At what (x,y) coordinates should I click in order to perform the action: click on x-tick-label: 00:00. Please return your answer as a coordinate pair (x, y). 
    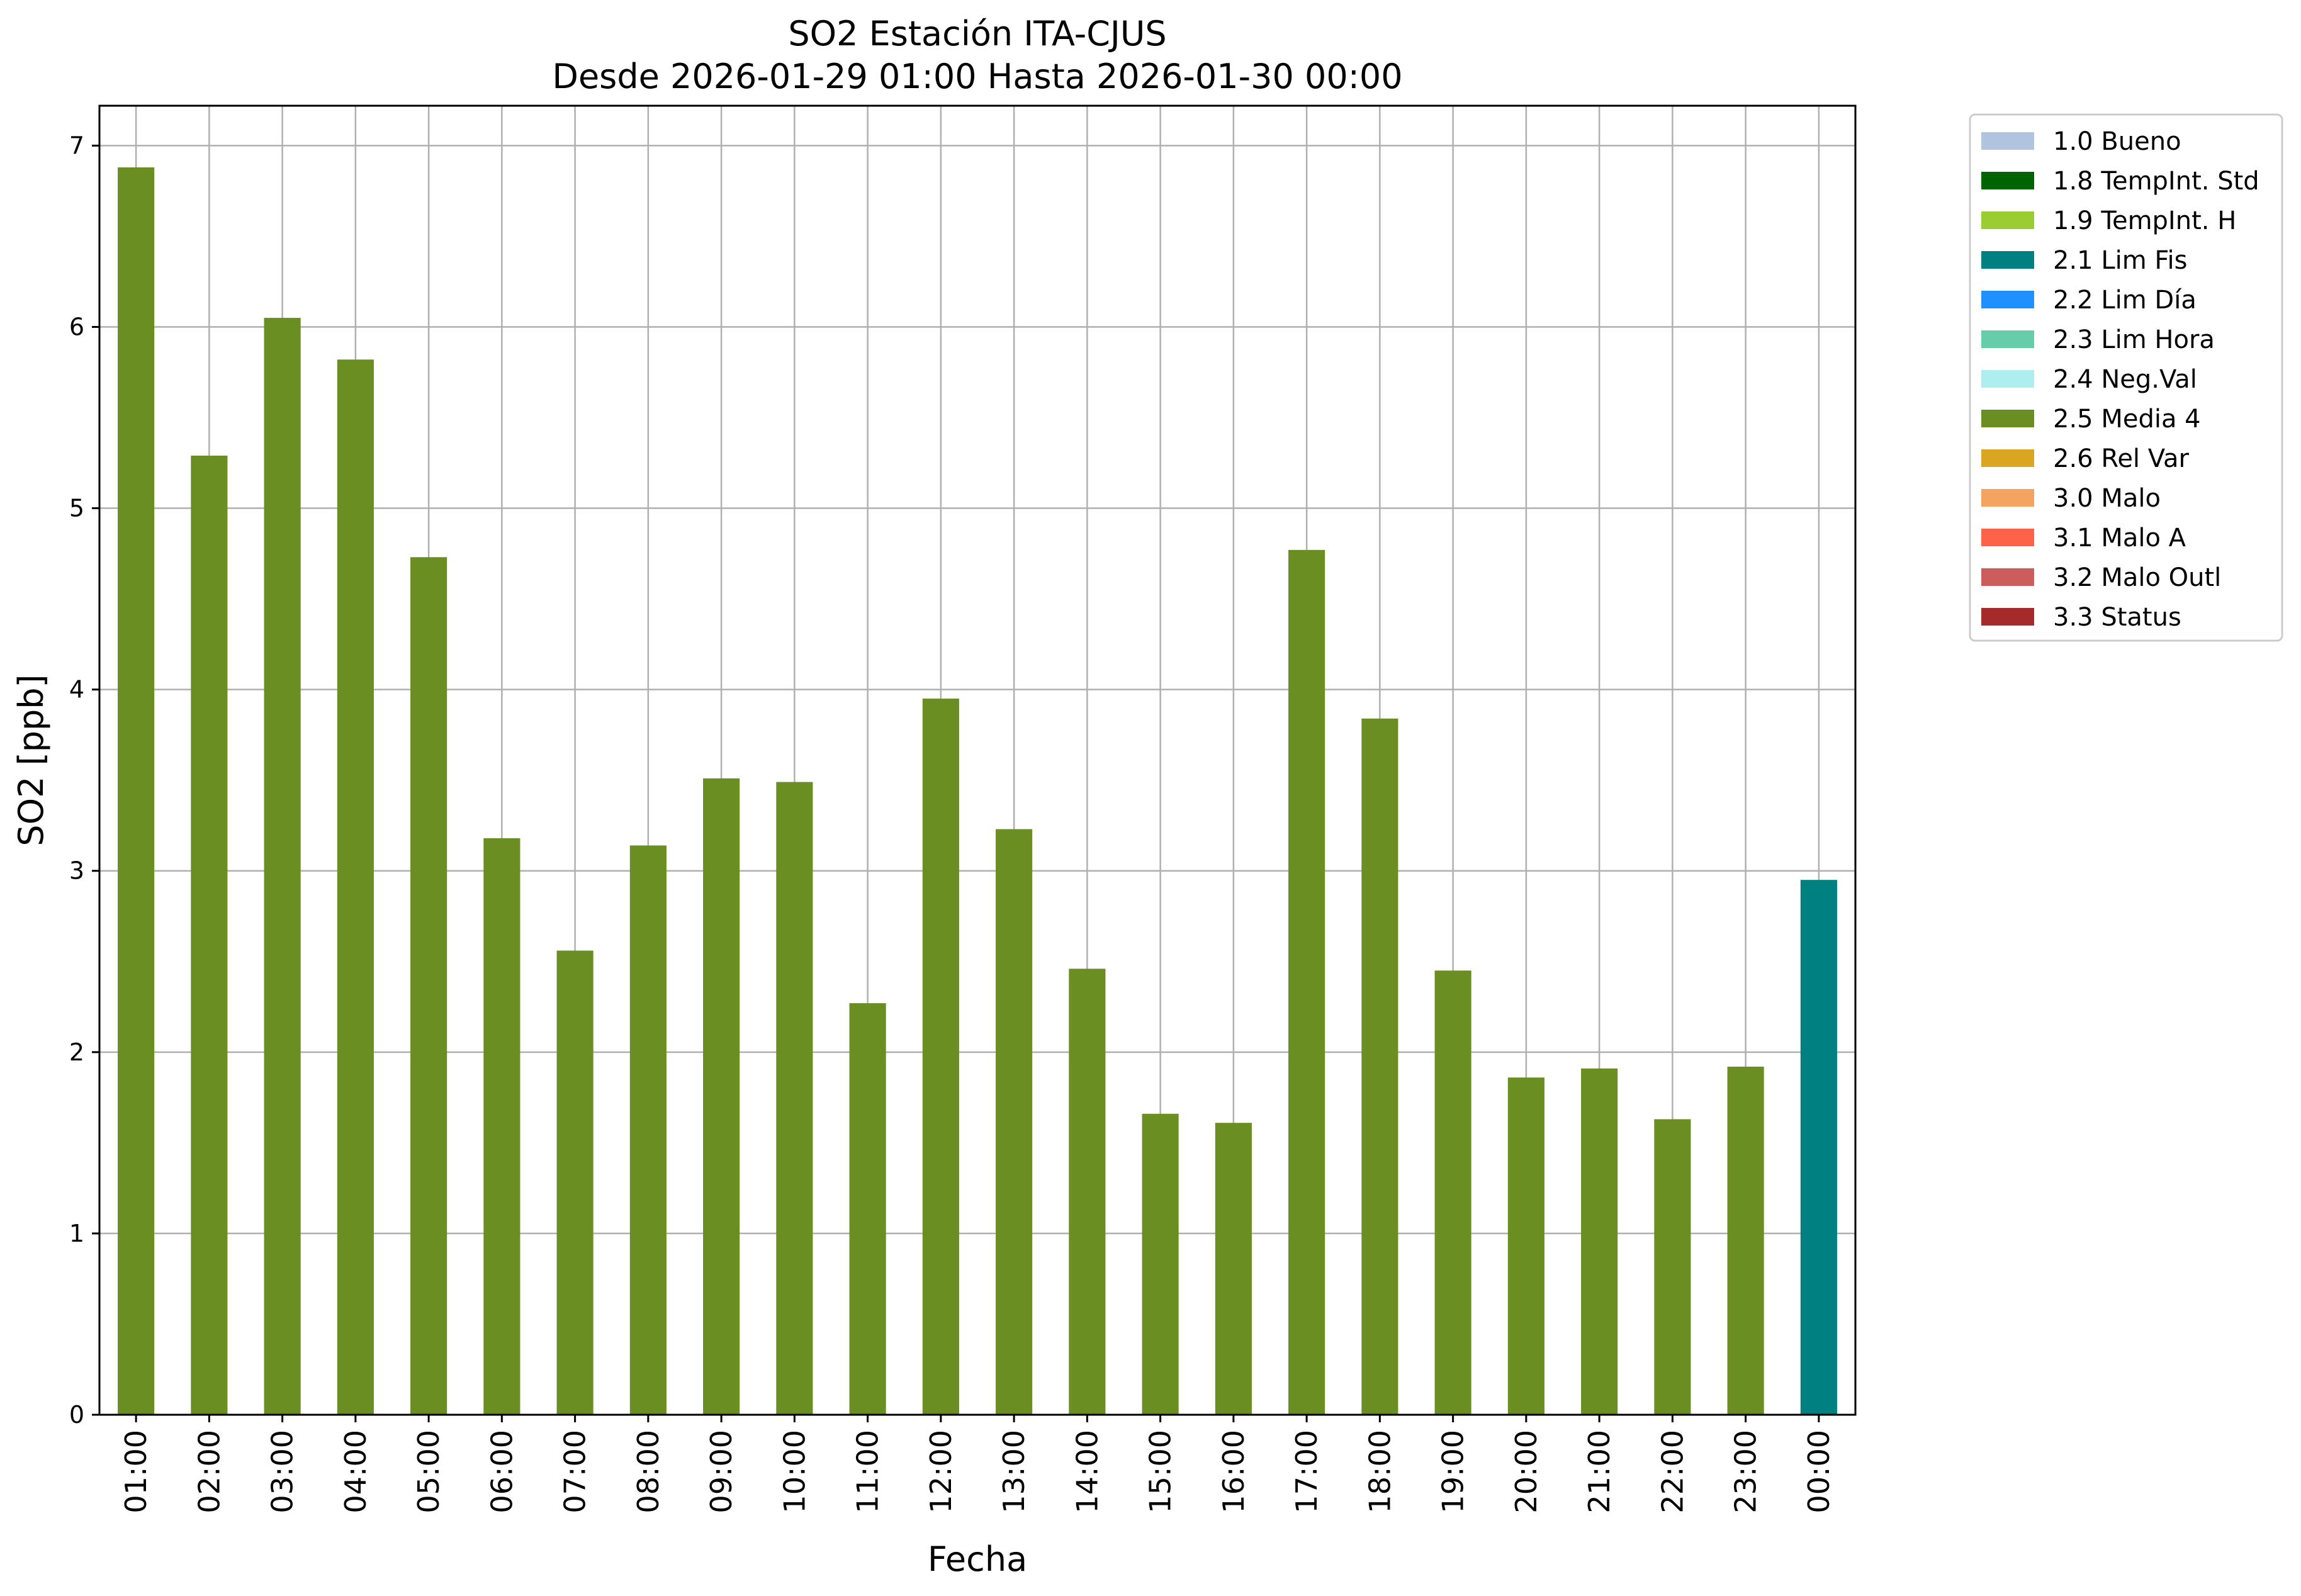
    Looking at the image, I should click on (1819, 1472).